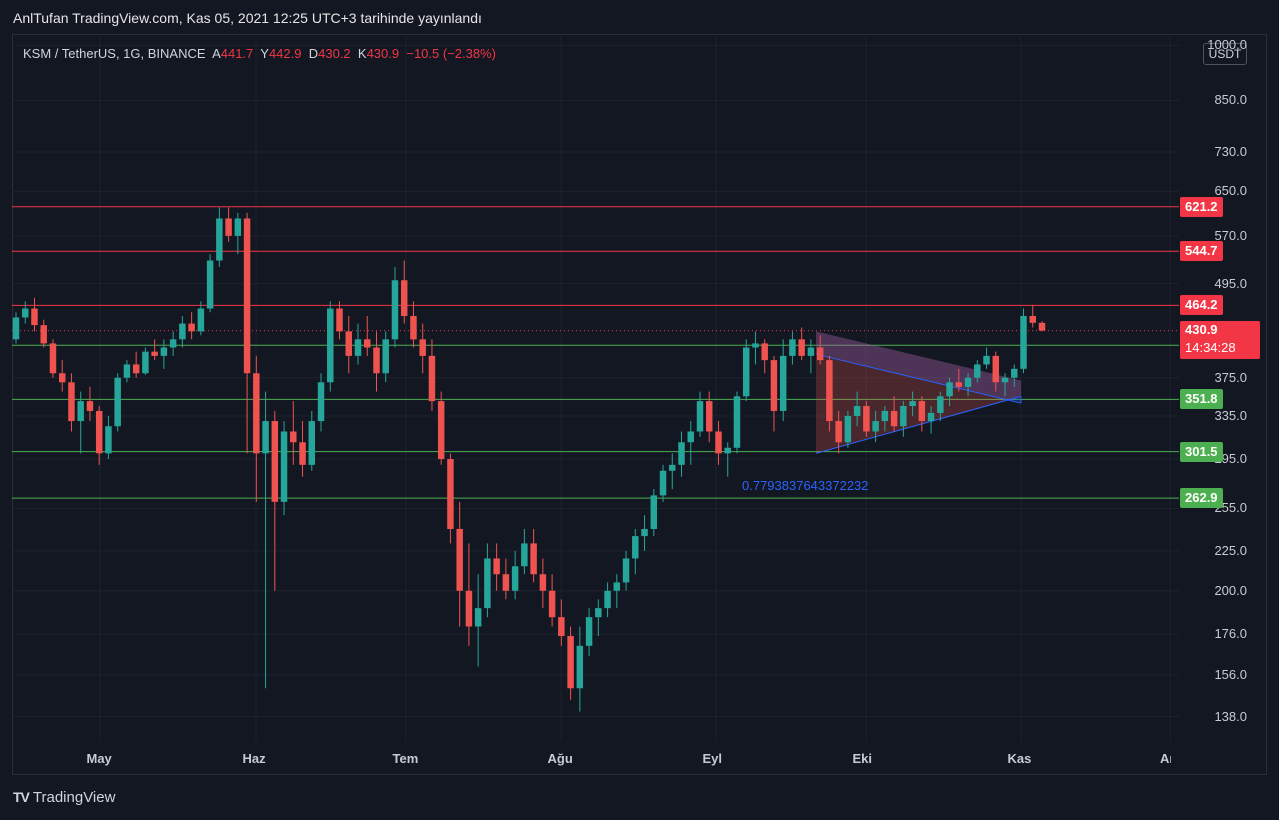 The height and width of the screenshot is (820, 1279). I want to click on channel-upper-line, so click(918, 378).